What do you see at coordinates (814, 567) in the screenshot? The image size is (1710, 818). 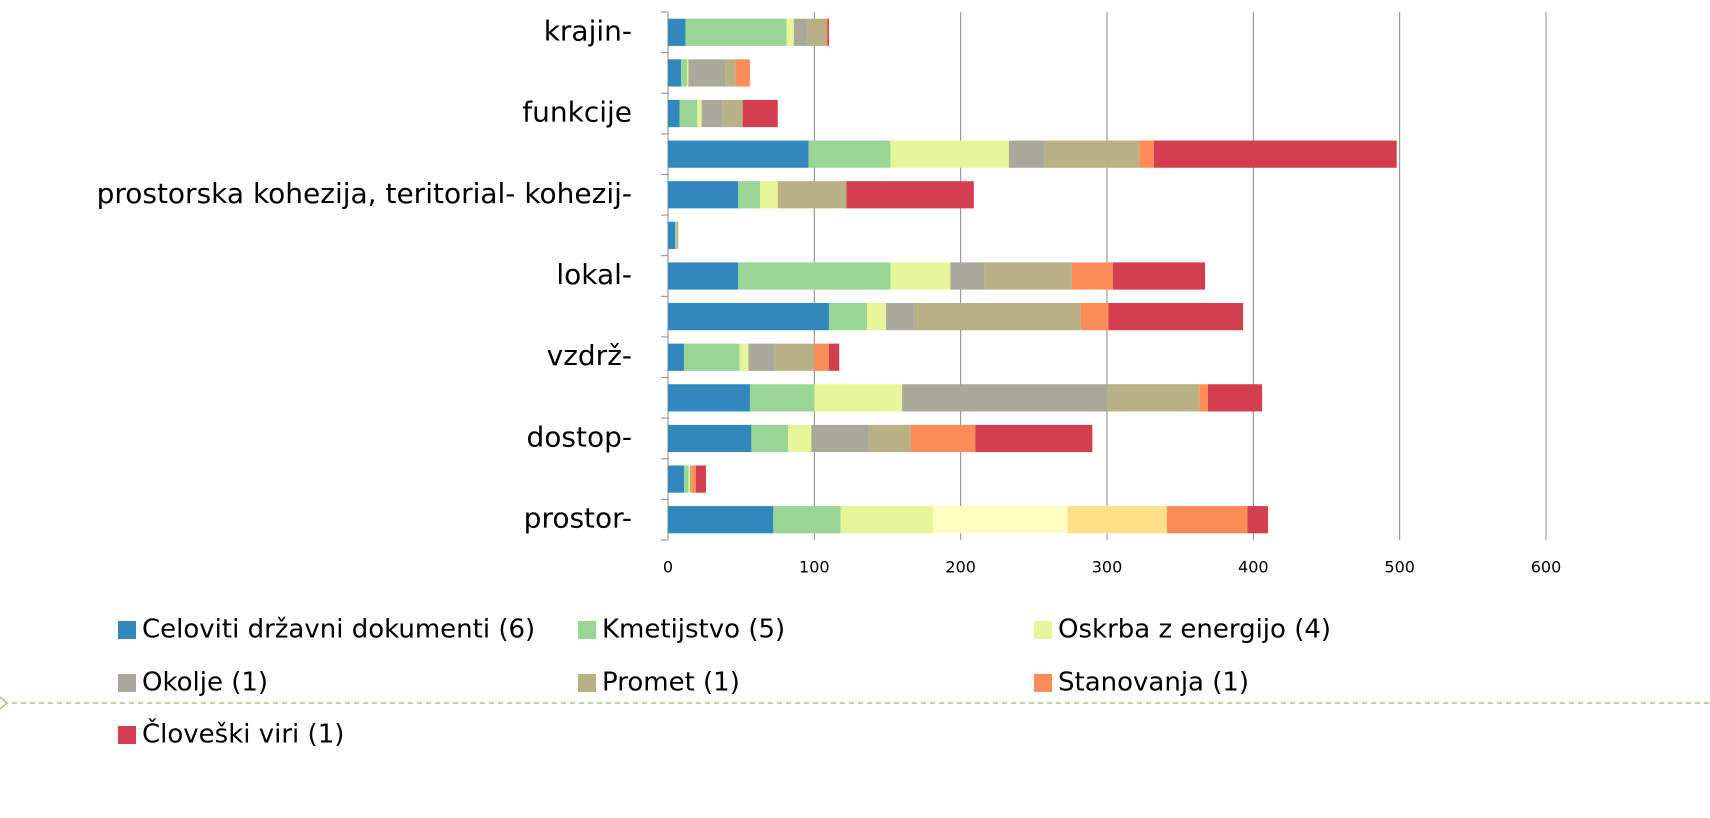 I see `x-tick-label: 100` at bounding box center [814, 567].